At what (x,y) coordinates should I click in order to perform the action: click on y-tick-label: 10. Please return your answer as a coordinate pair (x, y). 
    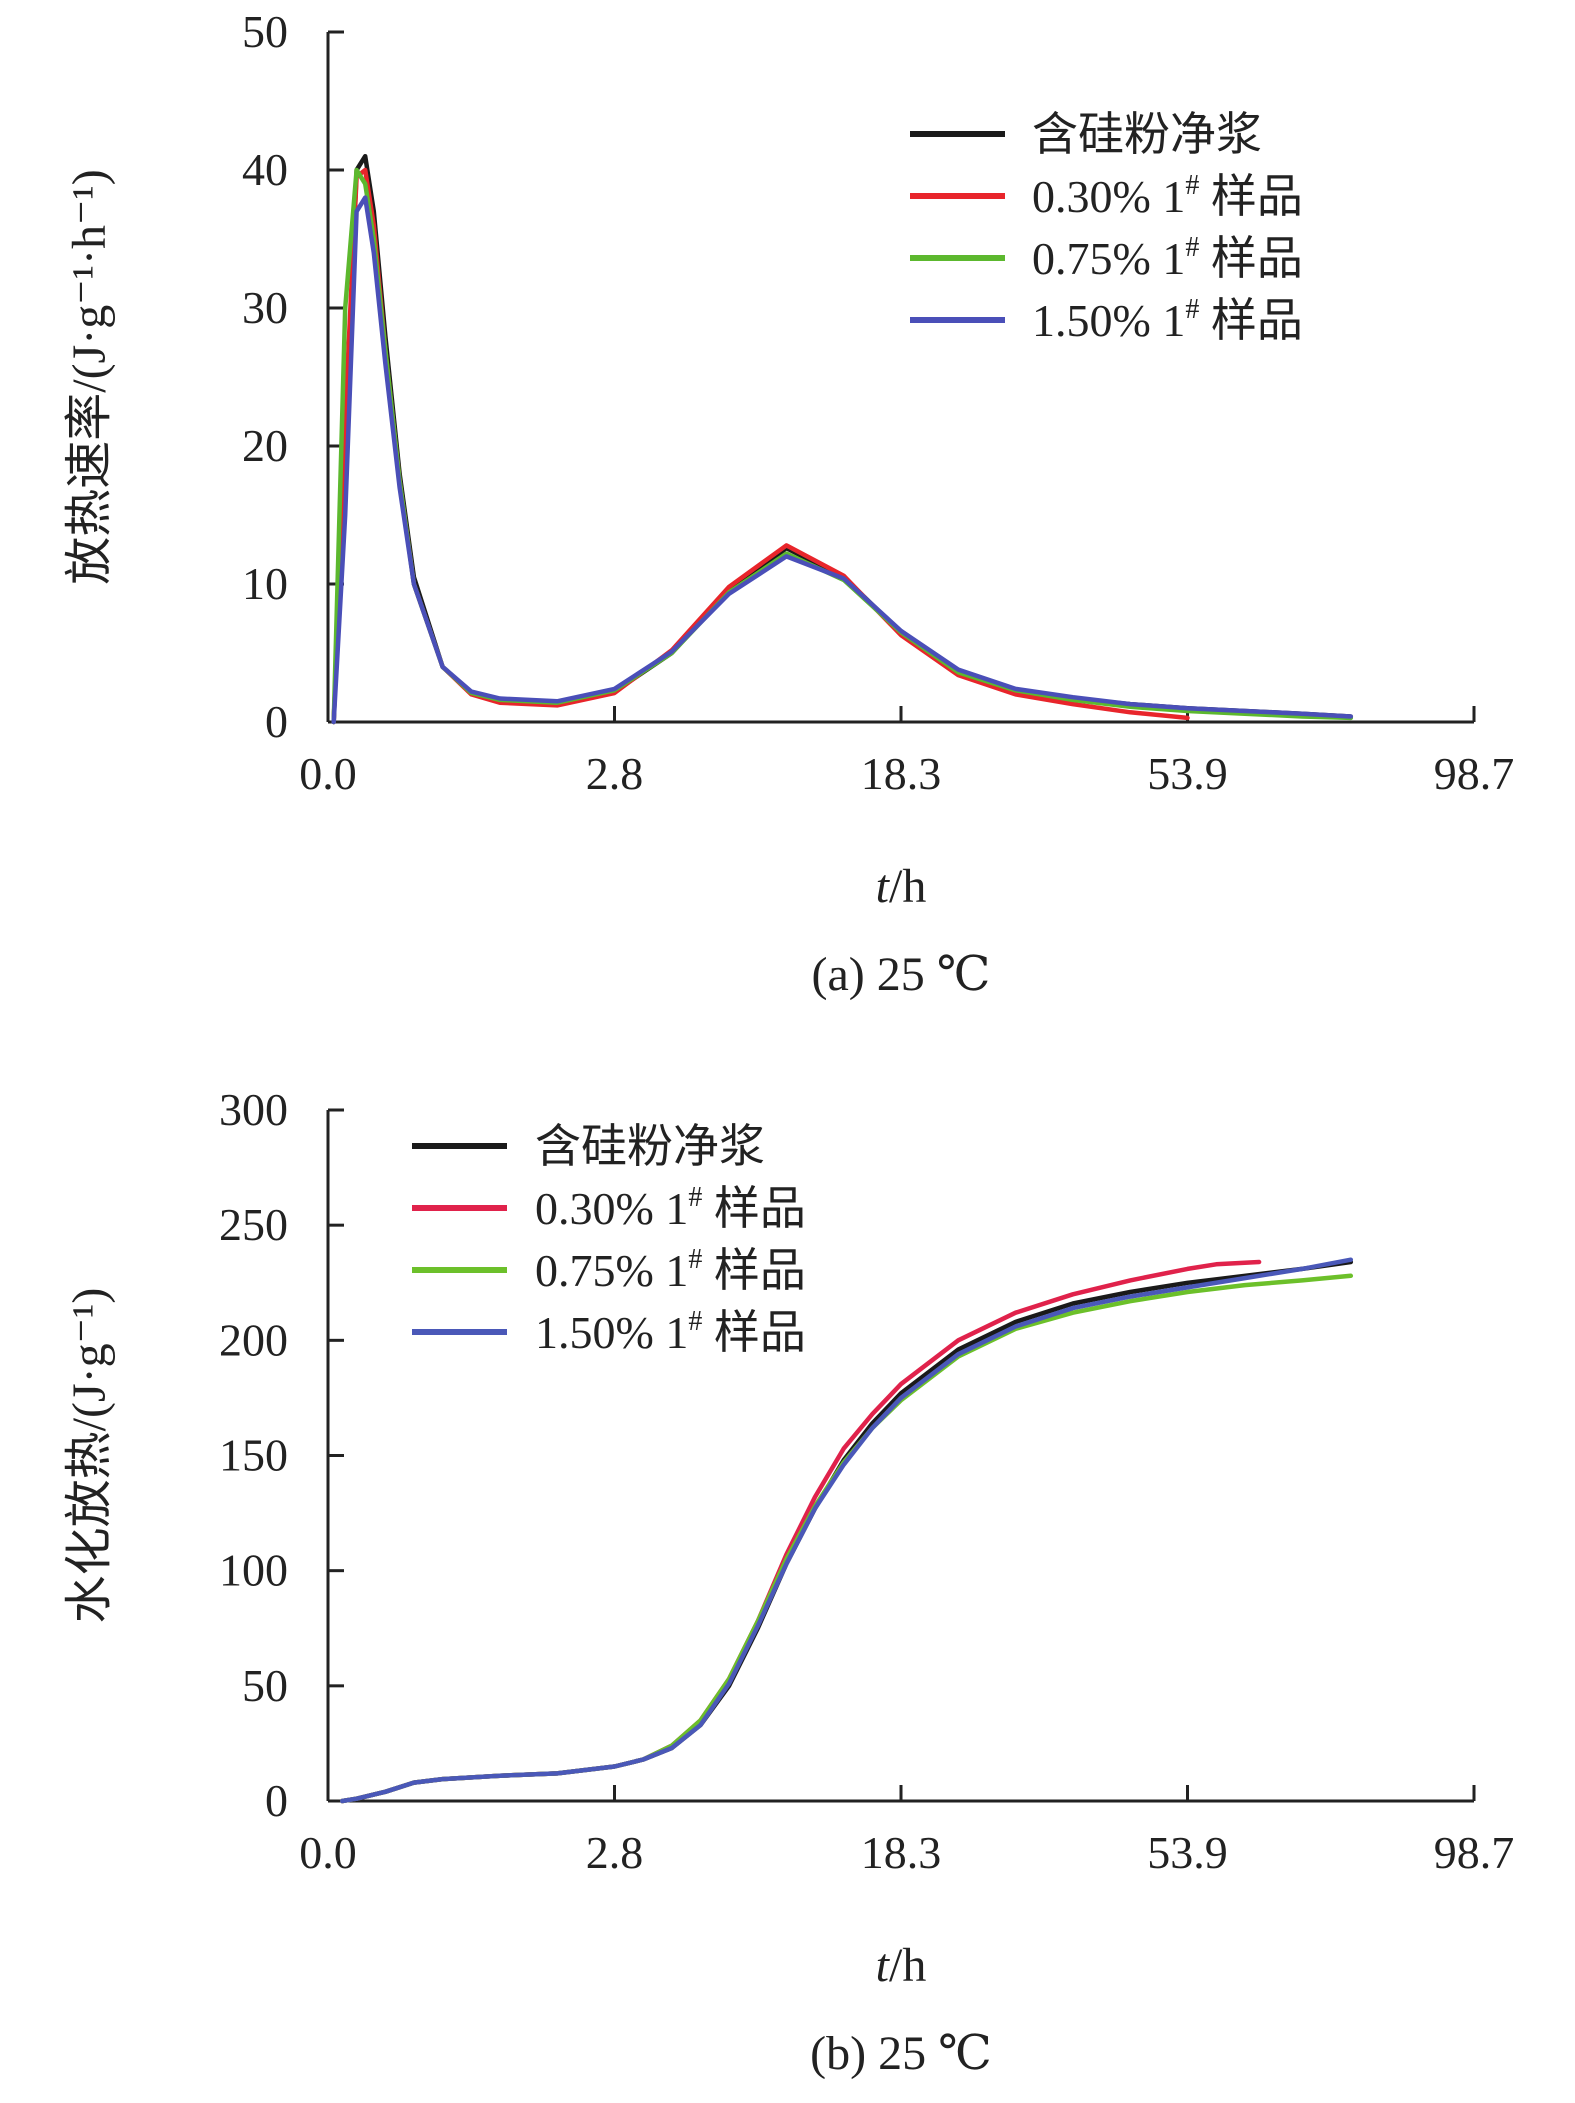
    Looking at the image, I should click on (265, 583).